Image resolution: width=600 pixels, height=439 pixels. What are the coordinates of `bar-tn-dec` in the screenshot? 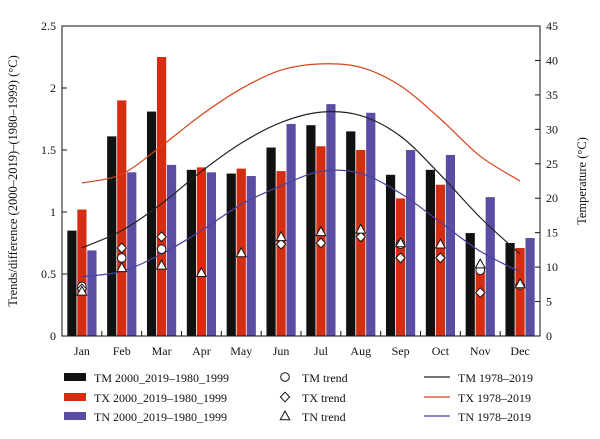 It's located at (530, 287).